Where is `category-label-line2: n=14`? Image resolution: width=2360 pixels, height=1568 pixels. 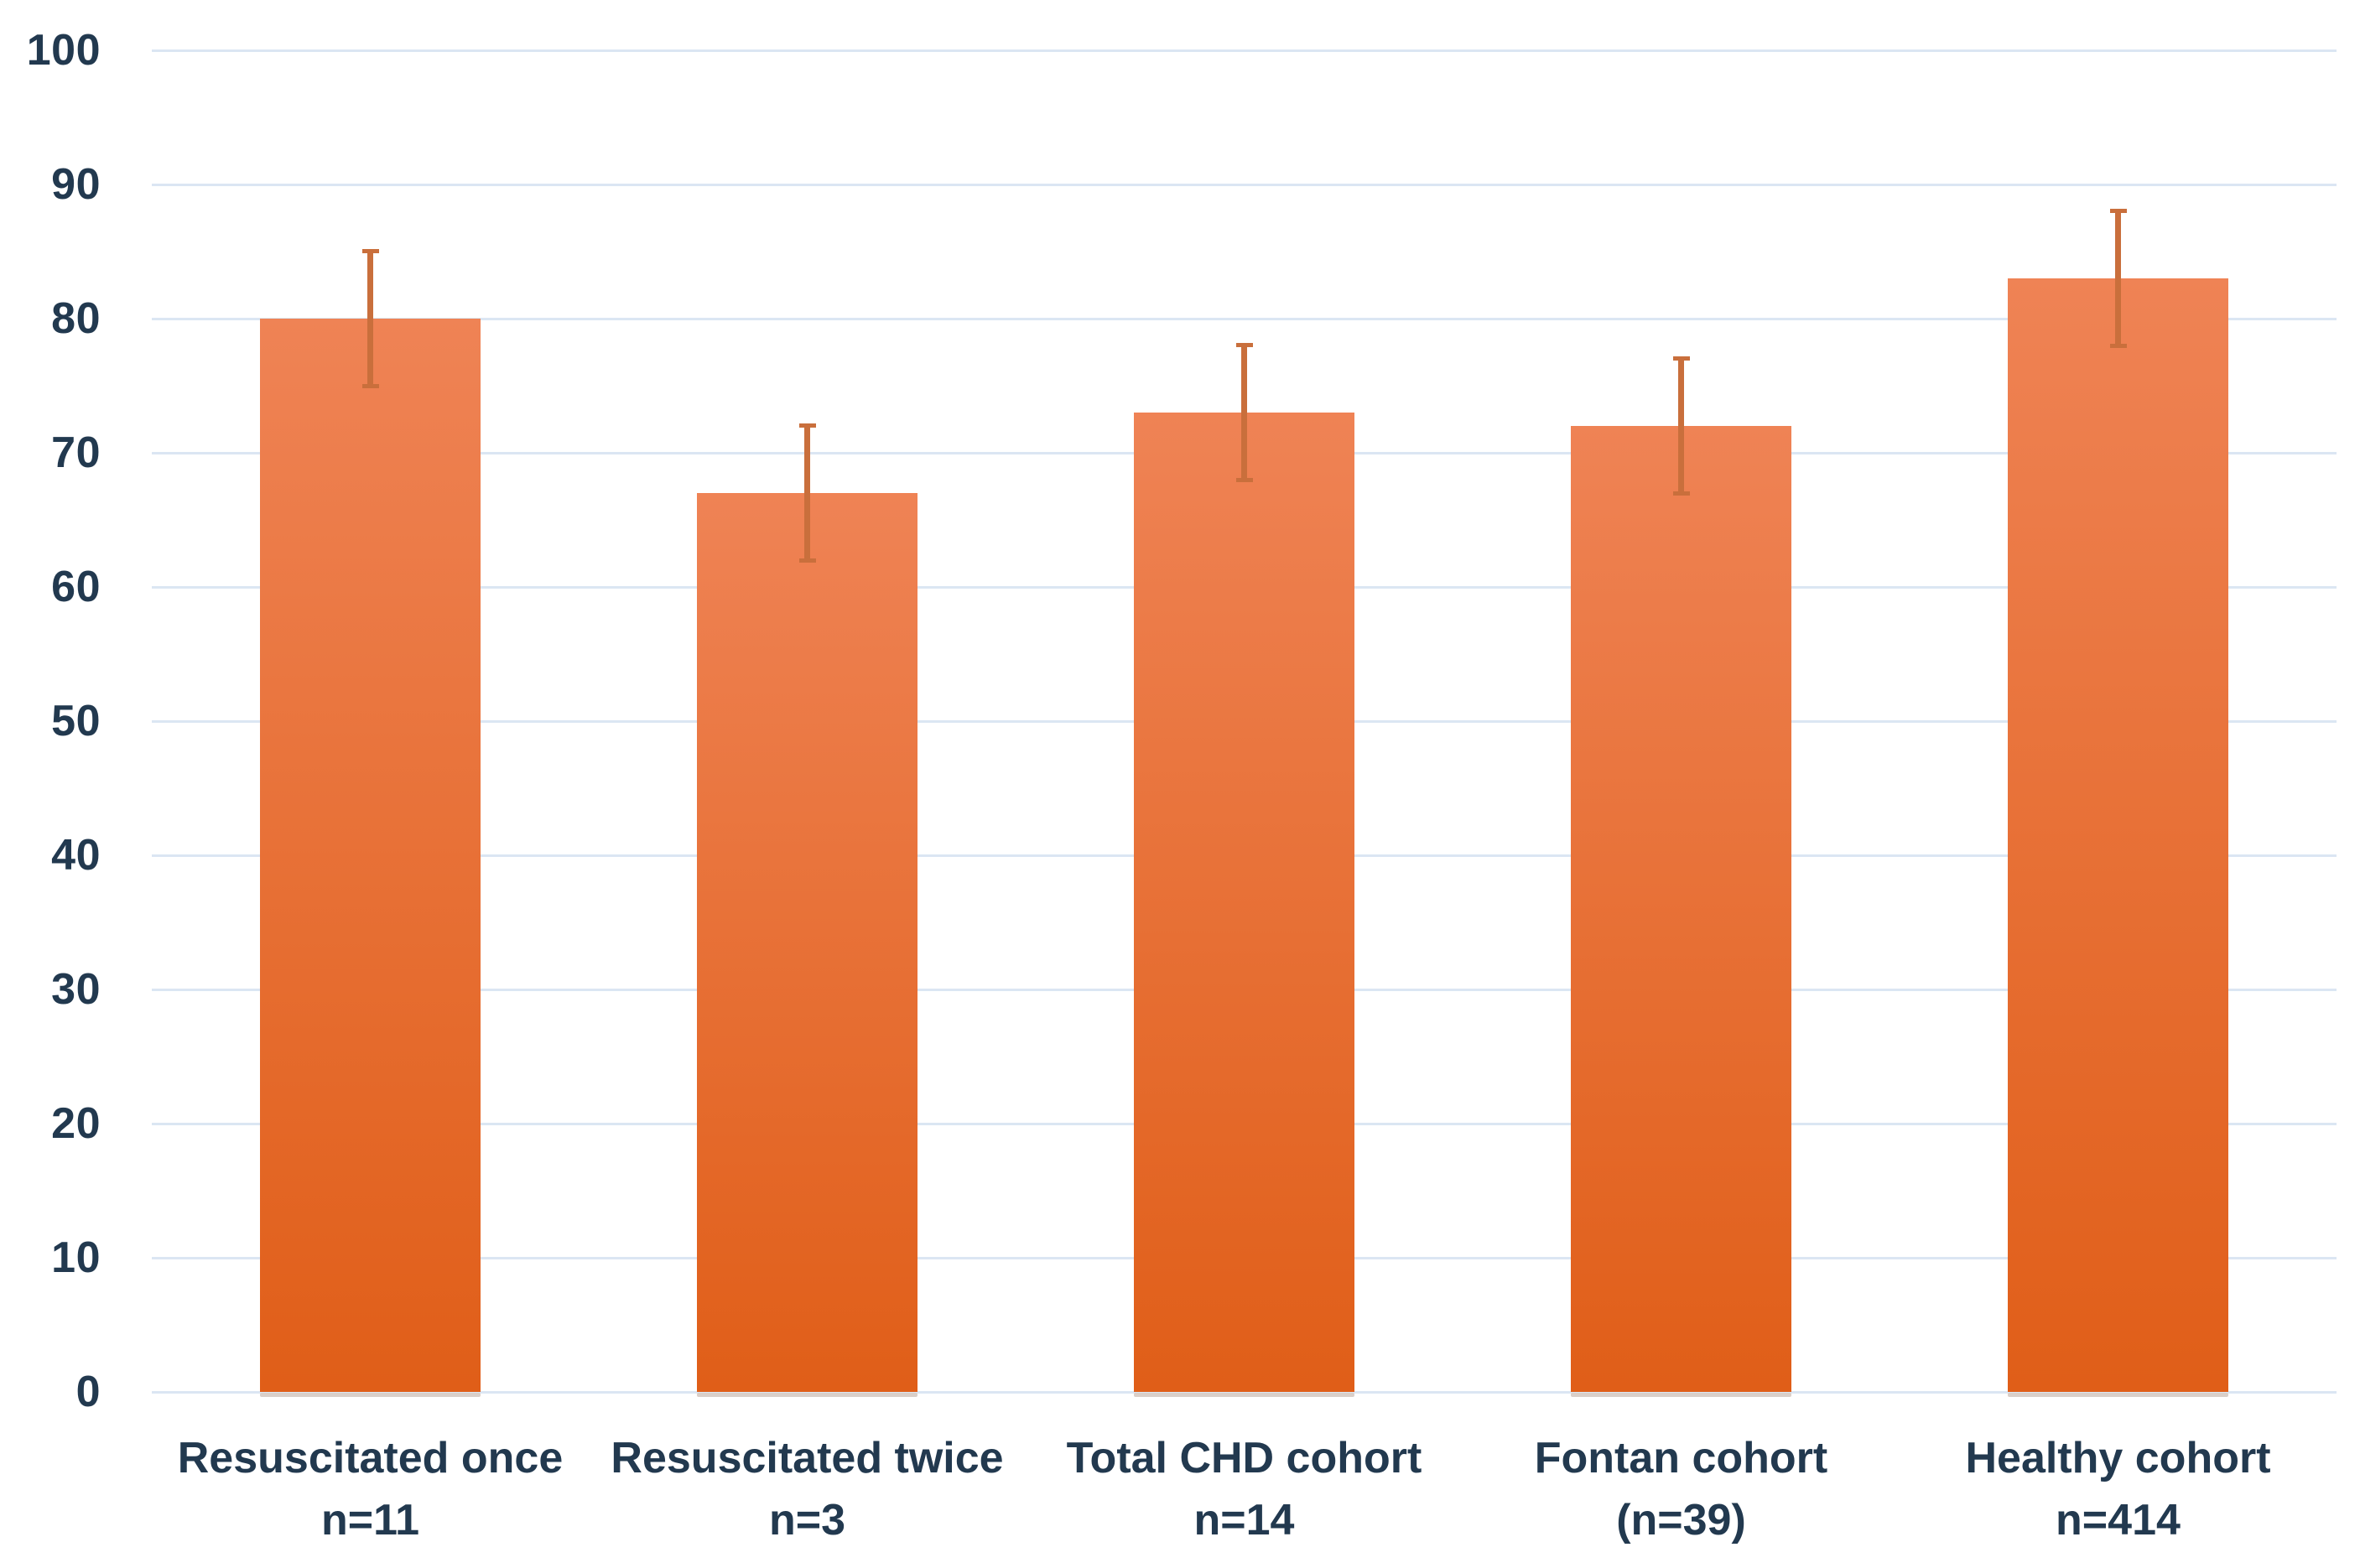
category-label-line2: n=14 is located at coordinates (1244, 1520).